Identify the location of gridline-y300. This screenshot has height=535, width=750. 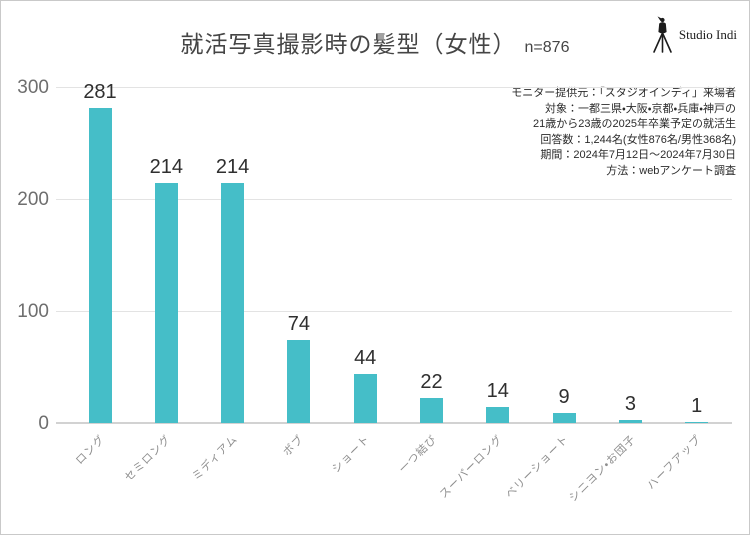
(394, 87).